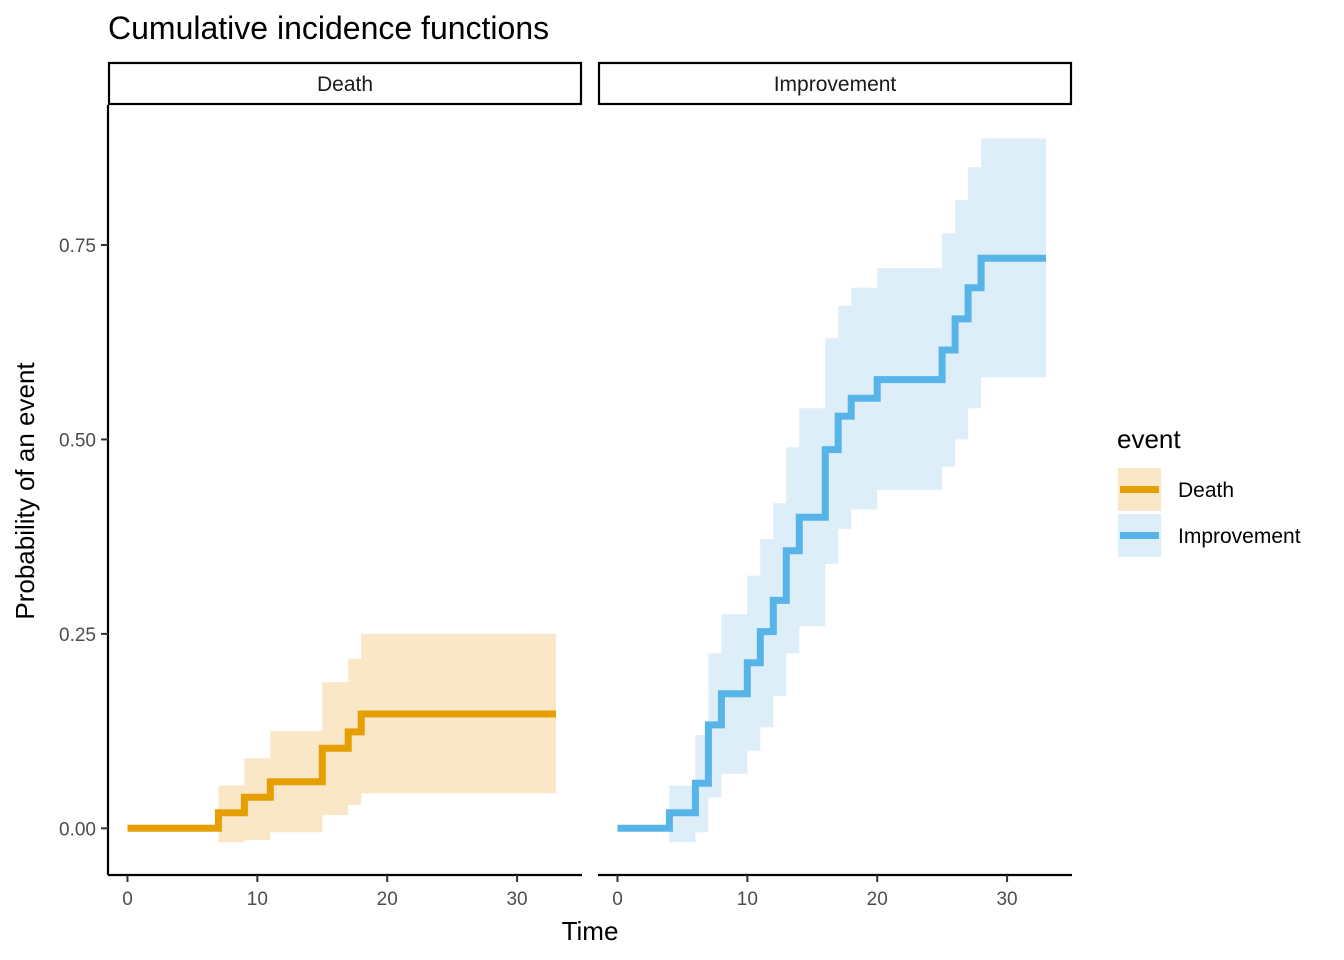 The width and height of the screenshot is (1344, 960). What do you see at coordinates (77, 440) in the screenshot?
I see `y-tick-label: 0.50` at bounding box center [77, 440].